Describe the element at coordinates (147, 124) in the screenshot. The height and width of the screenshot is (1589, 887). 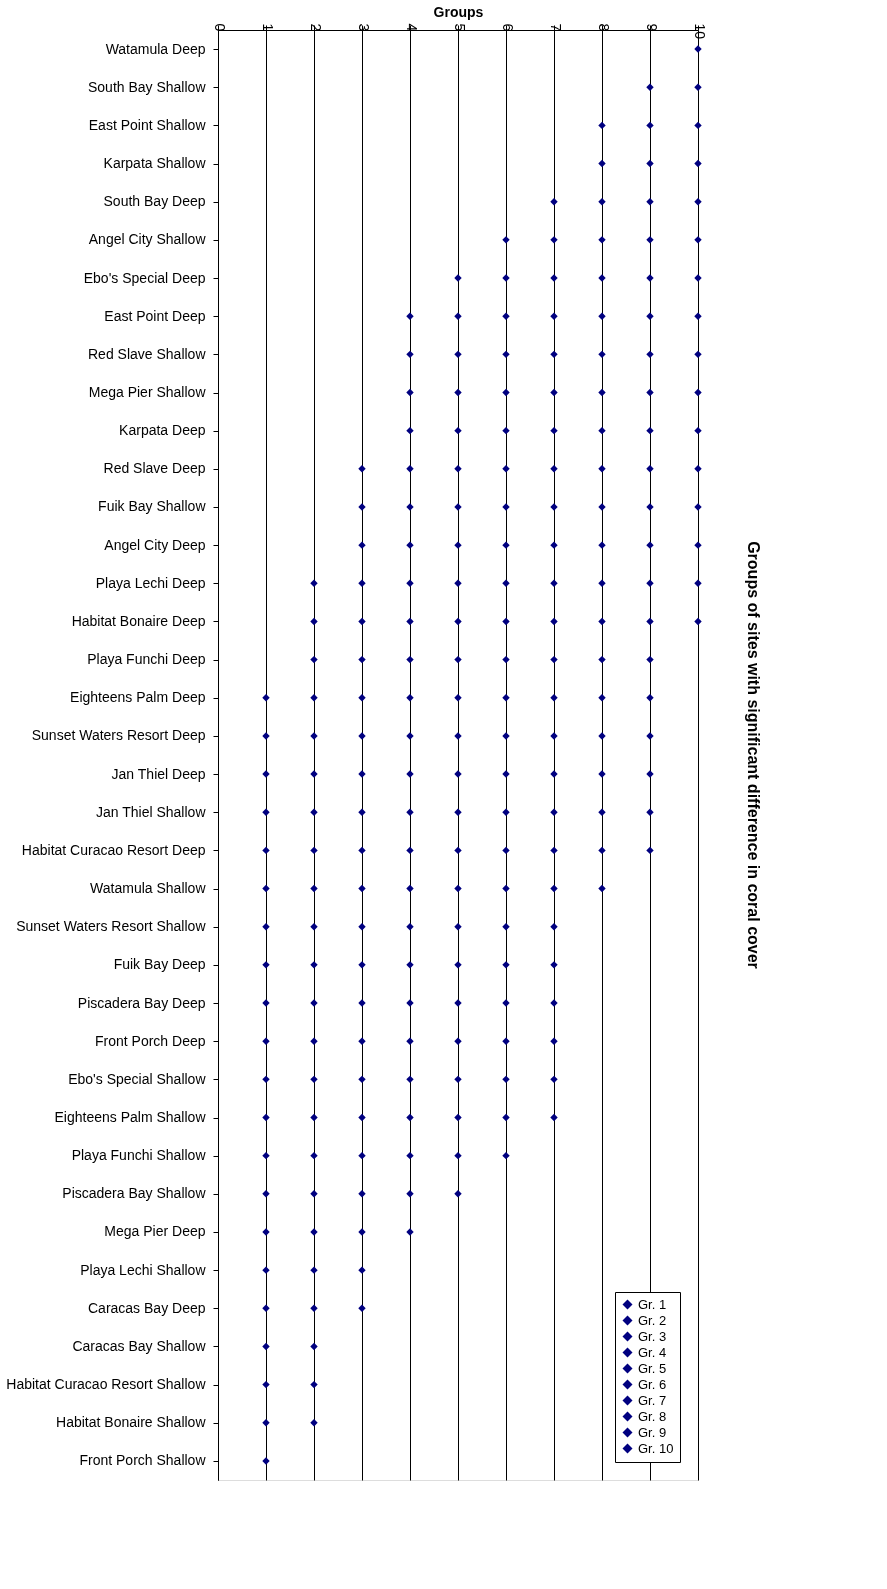
I see `y-tick-label: East Point Shallow` at that location.